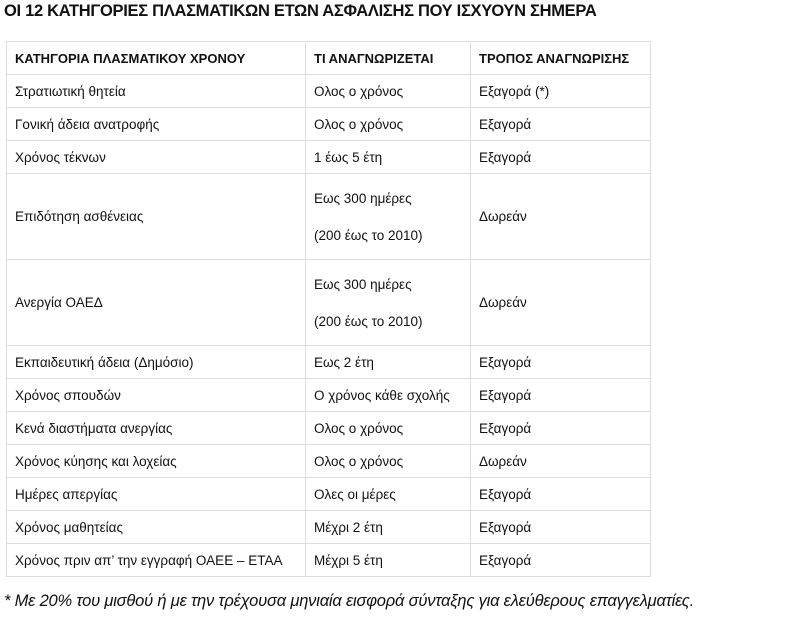 Image resolution: width=798 pixels, height=624 pixels. Describe the element at coordinates (156, 527) in the screenshot. I see `cell-category: Χρόνος μαθητείας` at that location.